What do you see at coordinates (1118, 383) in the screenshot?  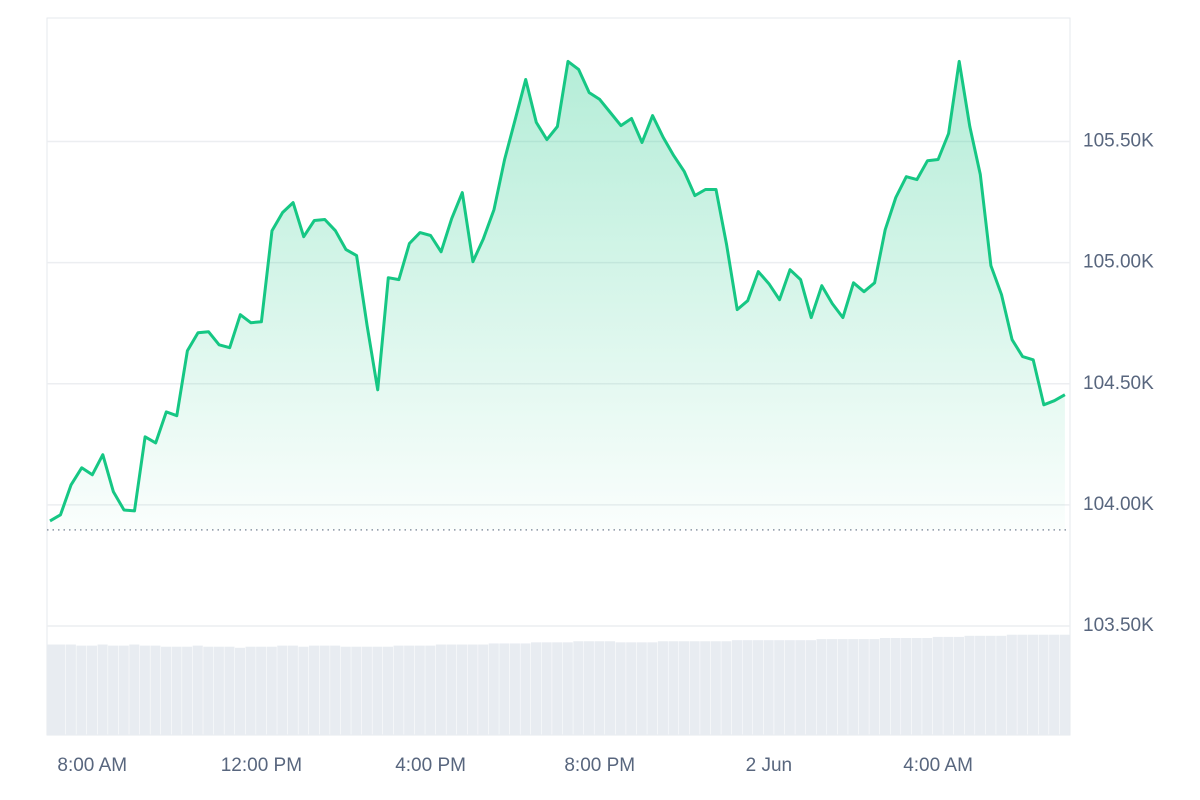 I see `y-tick-label: 104.50K` at bounding box center [1118, 383].